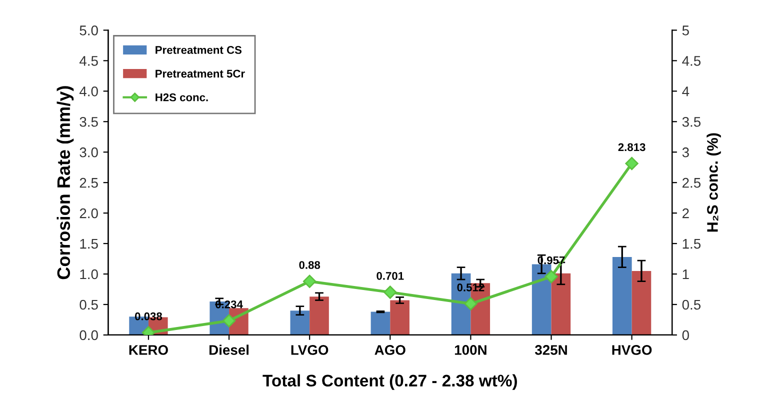 The image size is (762, 408). Describe the element at coordinates (89, 305) in the screenshot. I see `y-tick-label: 0.5` at that location.